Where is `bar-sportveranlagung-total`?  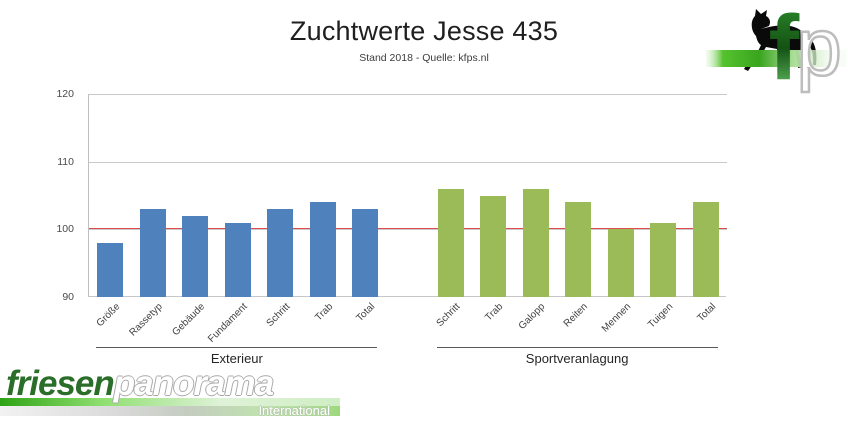
bar-sportveranlagung-total is located at coordinates (705, 249).